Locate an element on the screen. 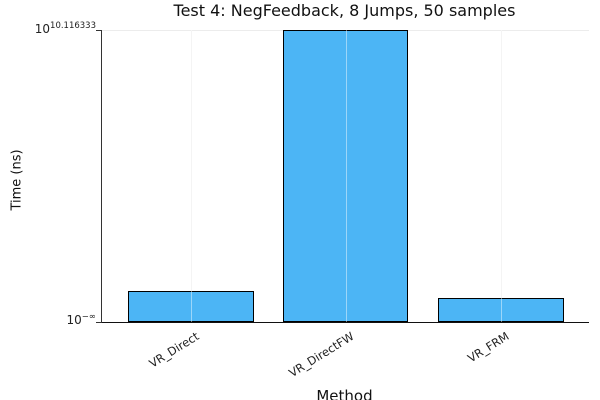 Image resolution: width=600 pixels, height=400 pixels. y-tick-top-exponent: 10.116333 is located at coordinates (73, 26).